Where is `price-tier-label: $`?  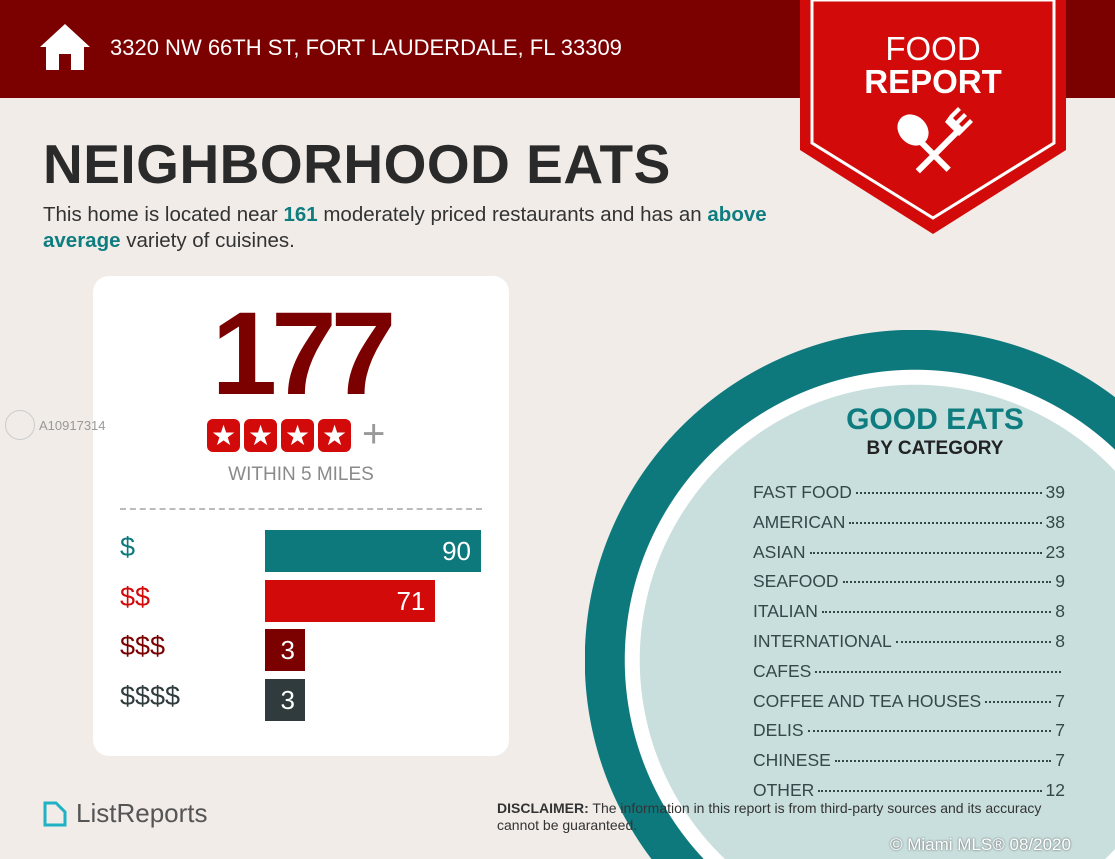 price-tier-label: $ is located at coordinates (128, 547).